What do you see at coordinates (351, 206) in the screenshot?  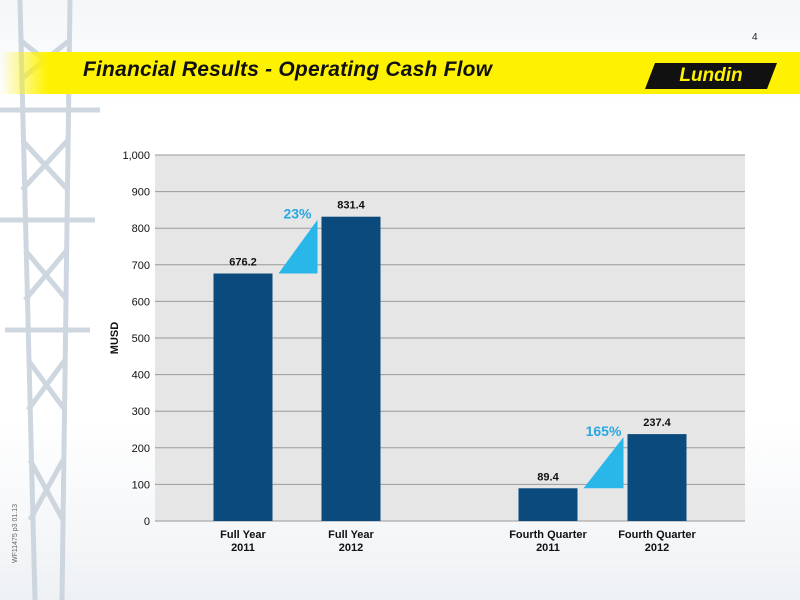 I see `data-label: 831.4` at bounding box center [351, 206].